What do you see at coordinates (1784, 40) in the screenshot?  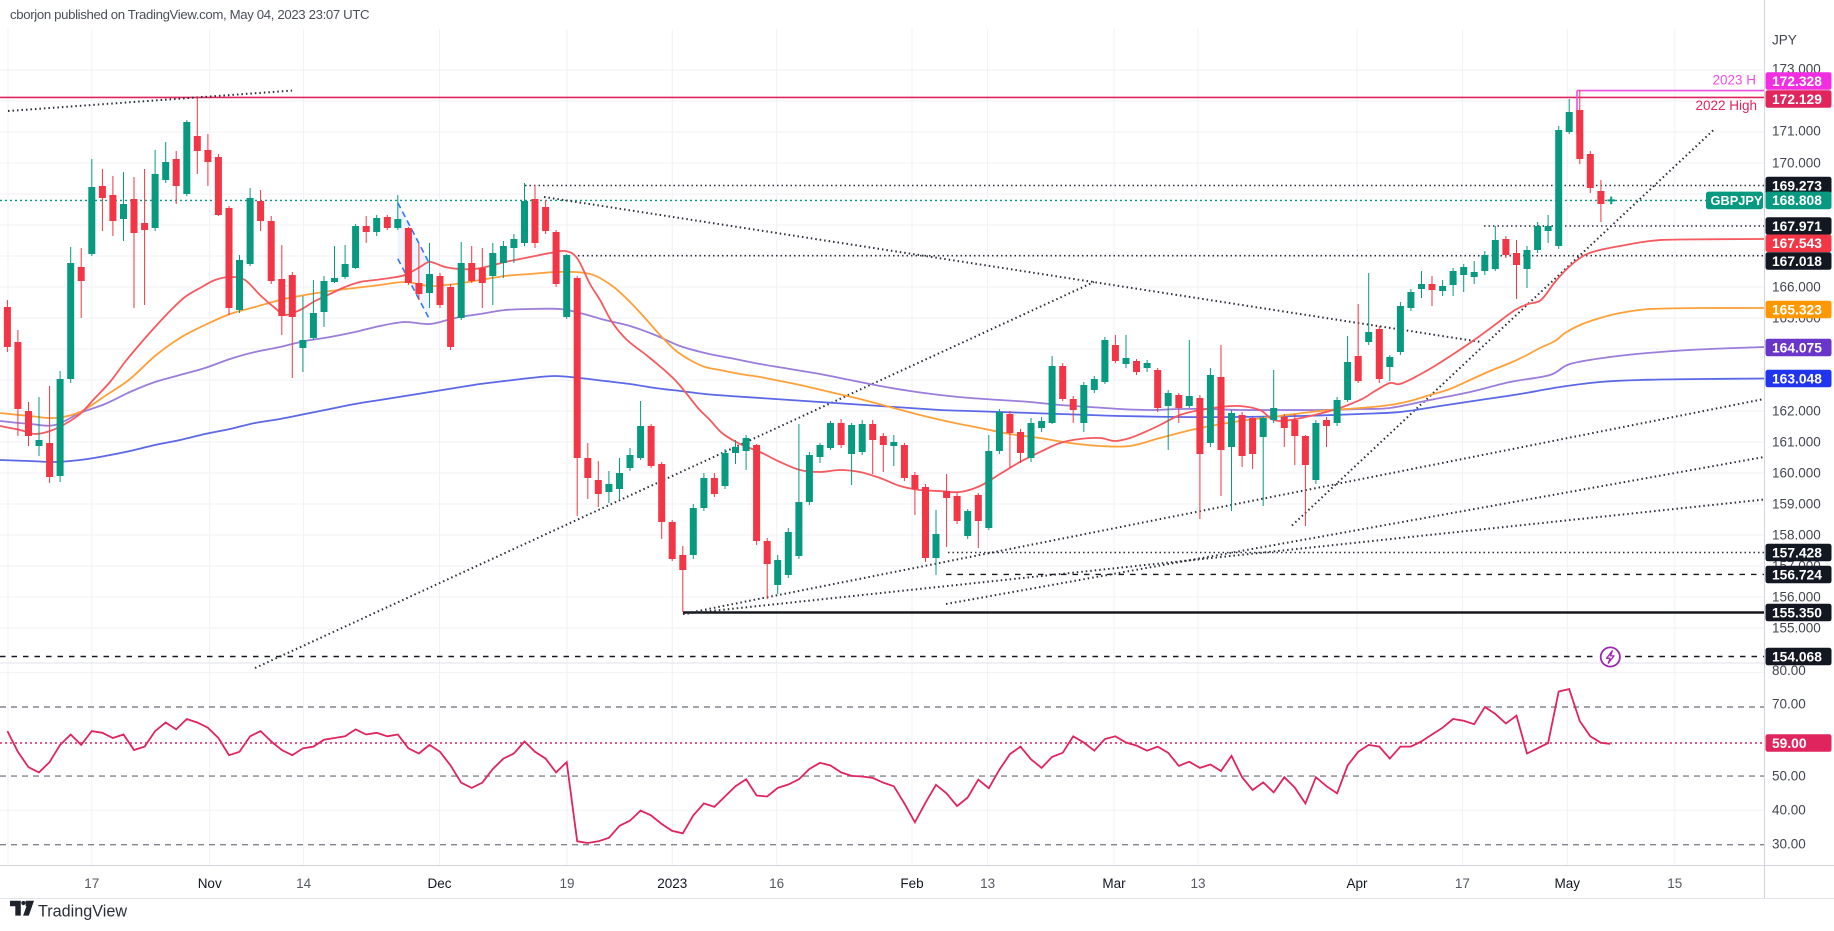 I see `svg-text: JPY` at bounding box center [1784, 40].